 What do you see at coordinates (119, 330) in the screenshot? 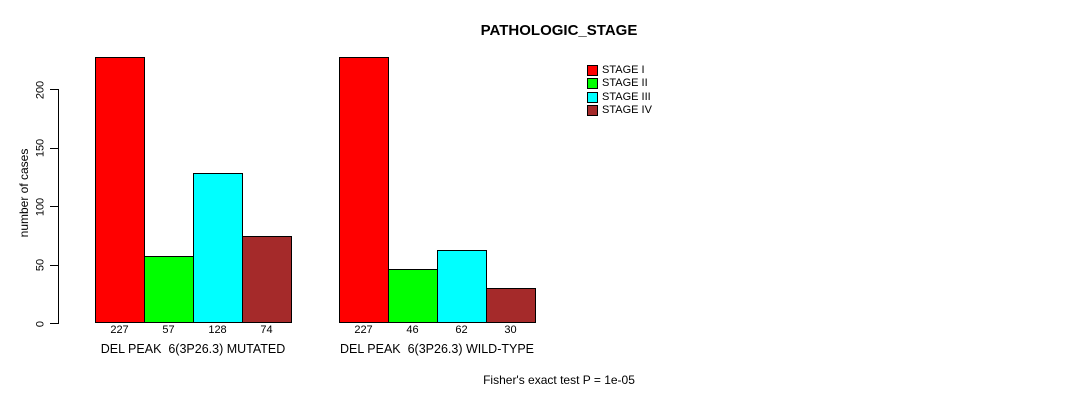
I see `bar-value-label-stage-i-mutated: 227` at bounding box center [119, 330].